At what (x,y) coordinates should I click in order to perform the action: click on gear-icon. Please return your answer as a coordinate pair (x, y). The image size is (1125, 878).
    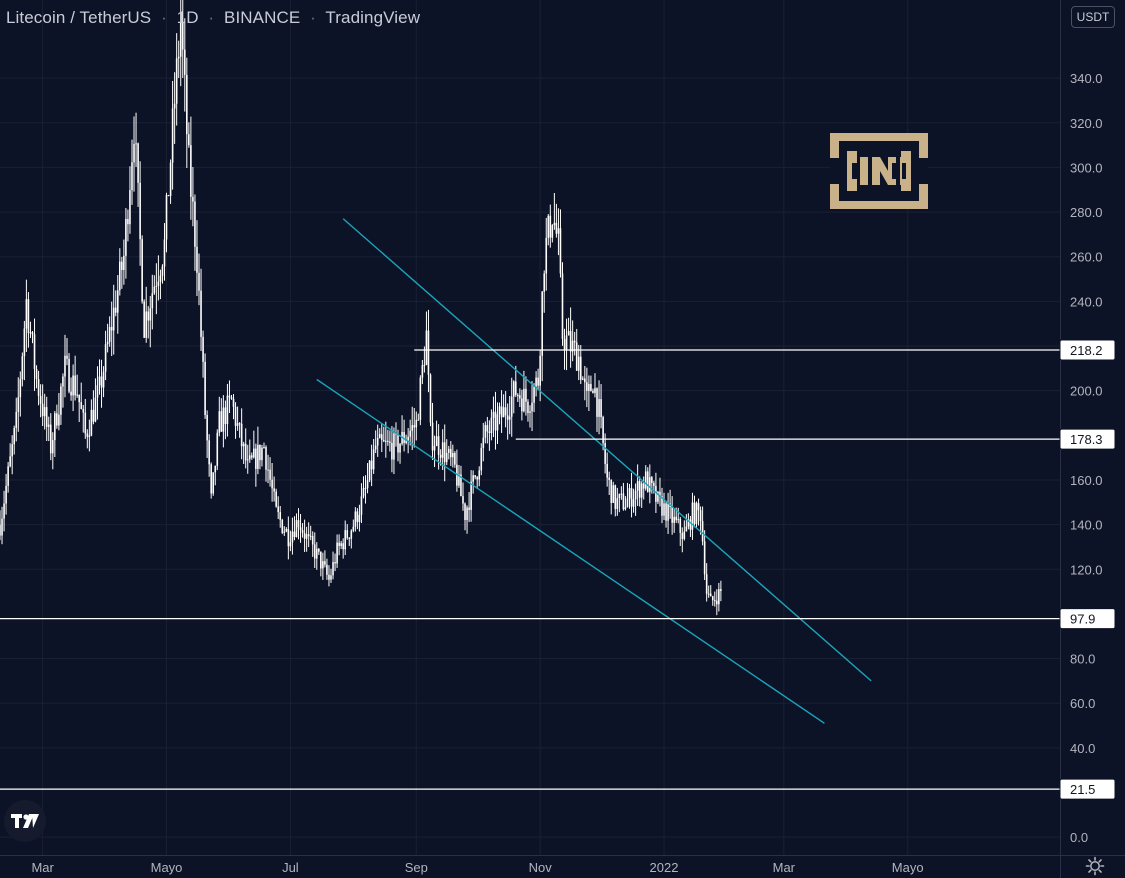
    Looking at the image, I should click on (1095, 866).